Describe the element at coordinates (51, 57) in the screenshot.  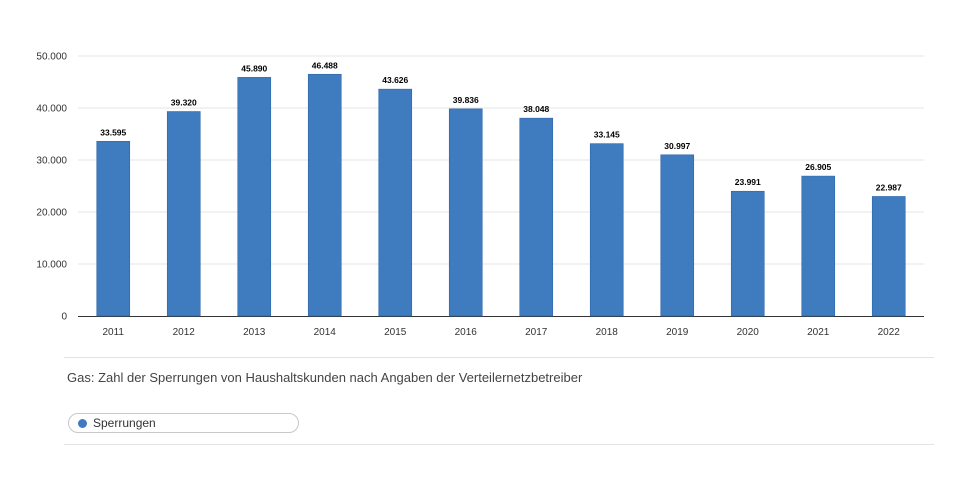
I see `y-tick-label: 50.000` at that location.